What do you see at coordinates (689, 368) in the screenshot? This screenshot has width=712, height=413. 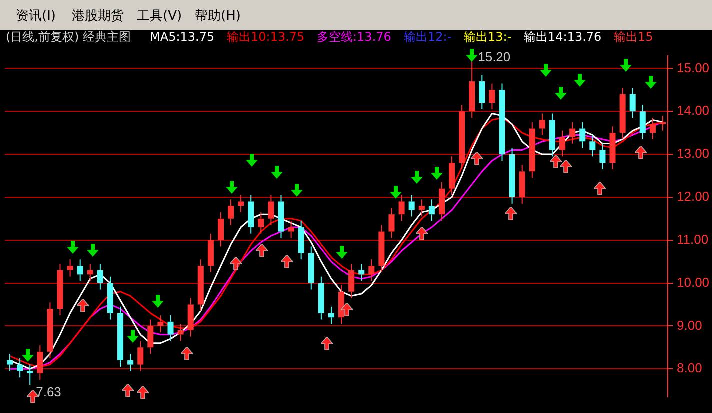 I see `y-tick-label: 8.00` at bounding box center [689, 368].